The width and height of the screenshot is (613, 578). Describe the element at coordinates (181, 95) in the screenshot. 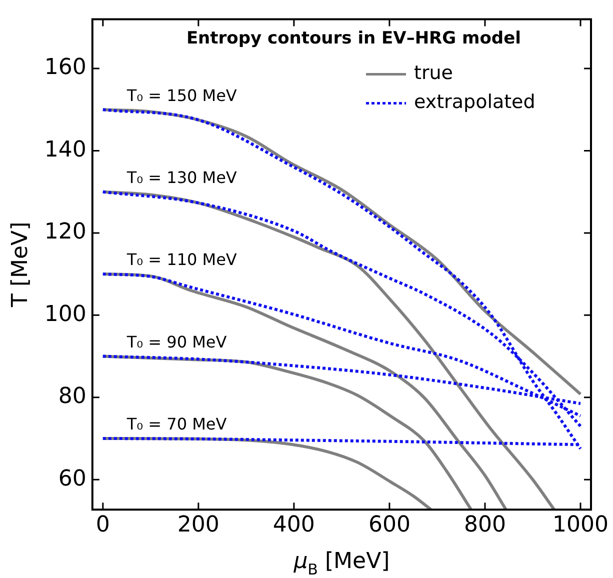

I see `annotation: T₀ = 150 MeV` at that location.